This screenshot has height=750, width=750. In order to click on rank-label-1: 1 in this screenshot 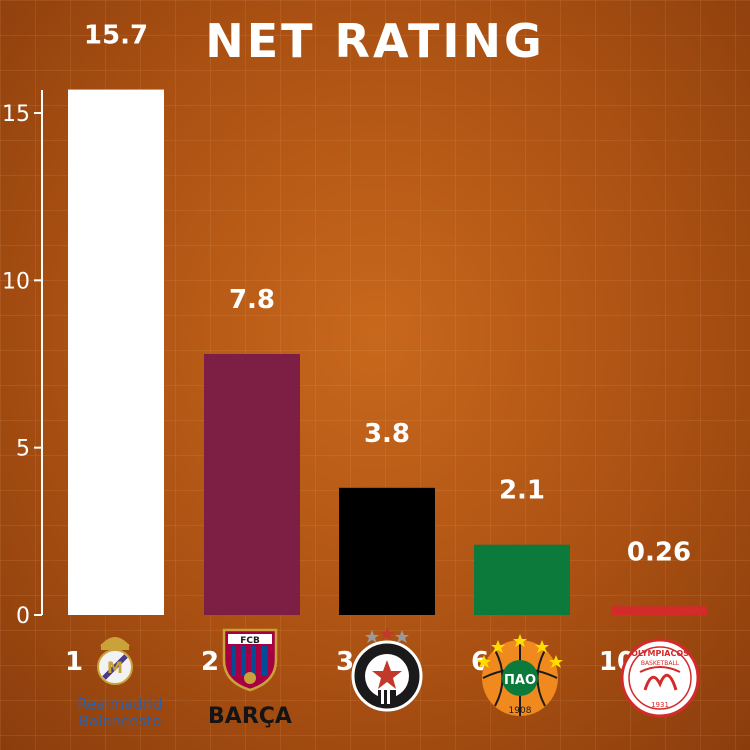, I will do `click(74, 662)`.